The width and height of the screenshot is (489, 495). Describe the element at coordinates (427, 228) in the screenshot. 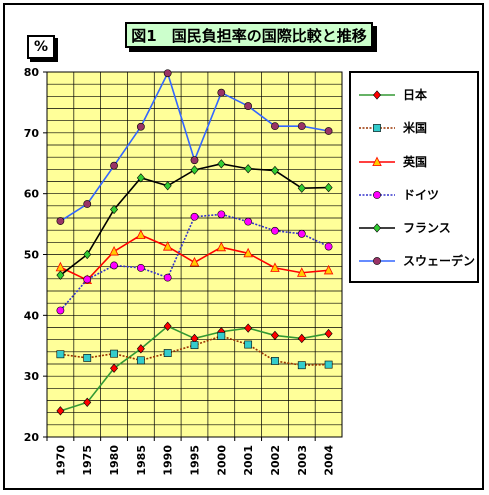

I see `legend-label: フランス` at that location.